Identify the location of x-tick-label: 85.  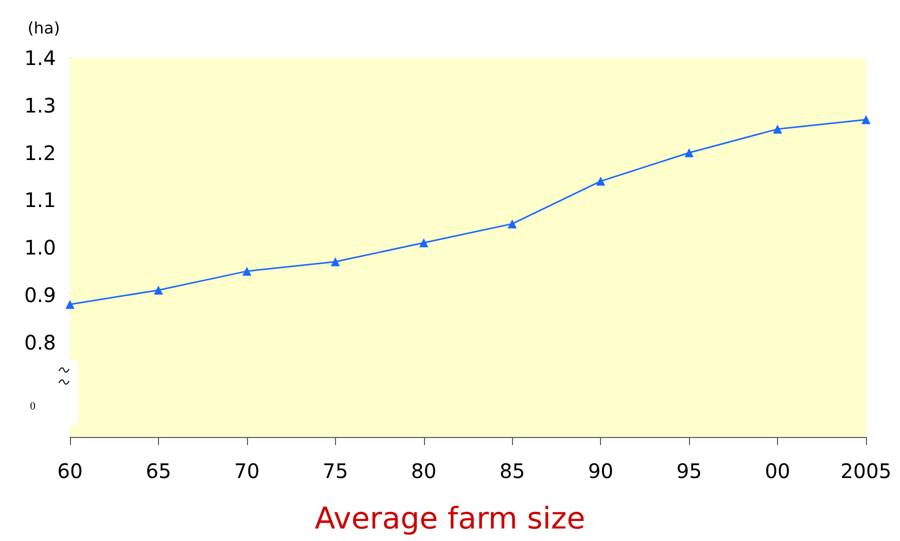
(512, 471).